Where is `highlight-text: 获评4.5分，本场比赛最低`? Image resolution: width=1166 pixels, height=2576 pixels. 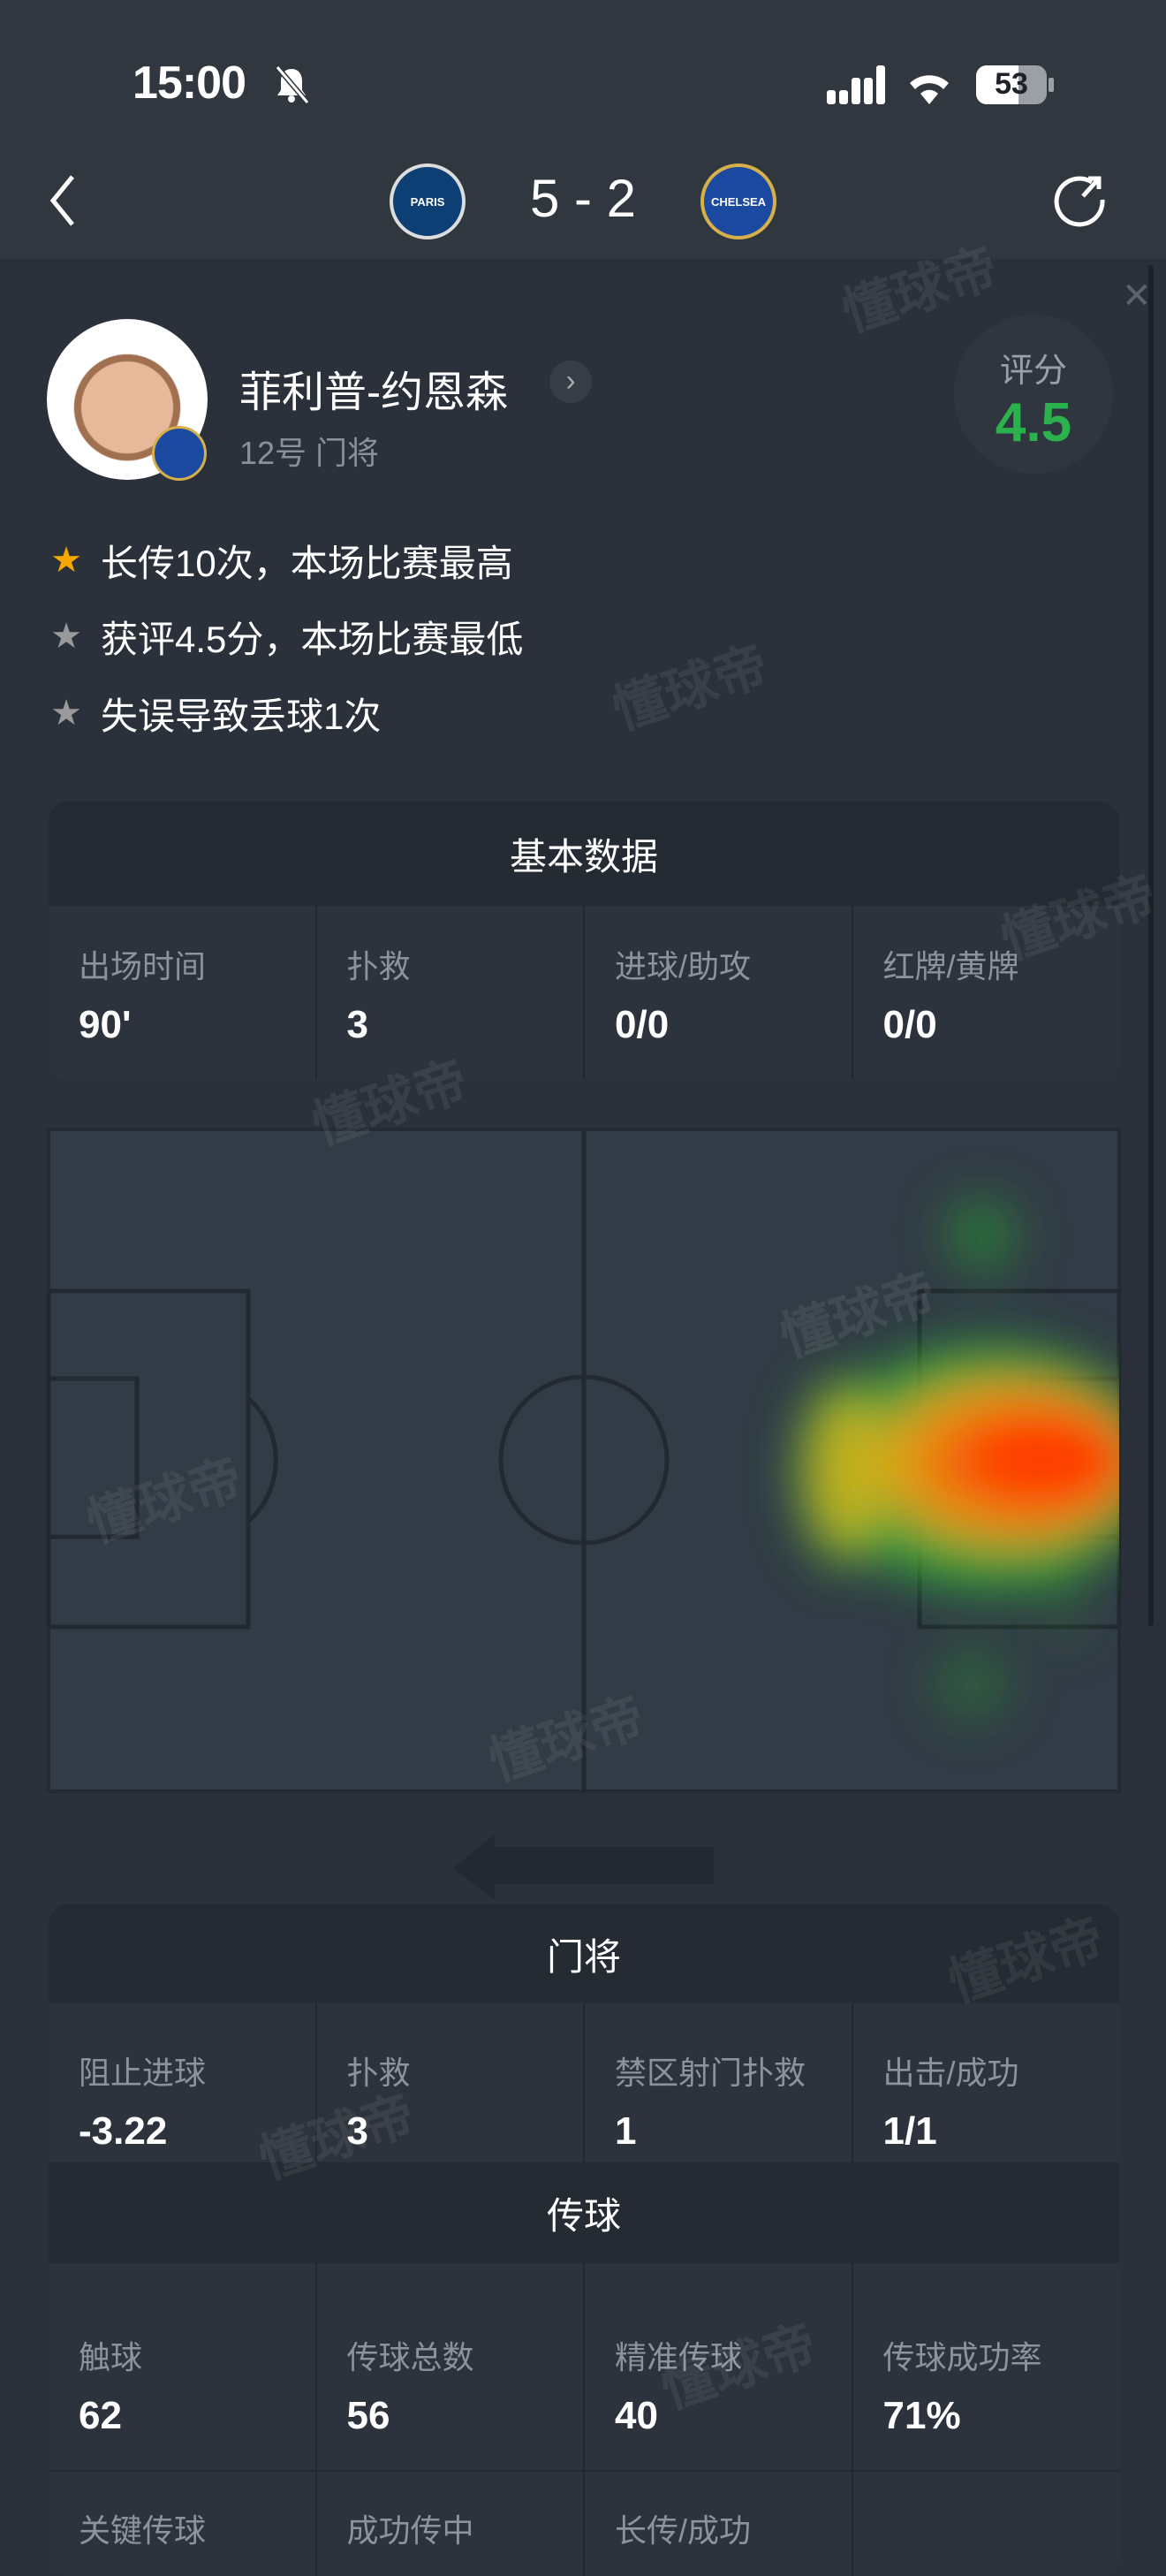
highlight-text: 获评4.5分，本场比赛最低 is located at coordinates (312, 639).